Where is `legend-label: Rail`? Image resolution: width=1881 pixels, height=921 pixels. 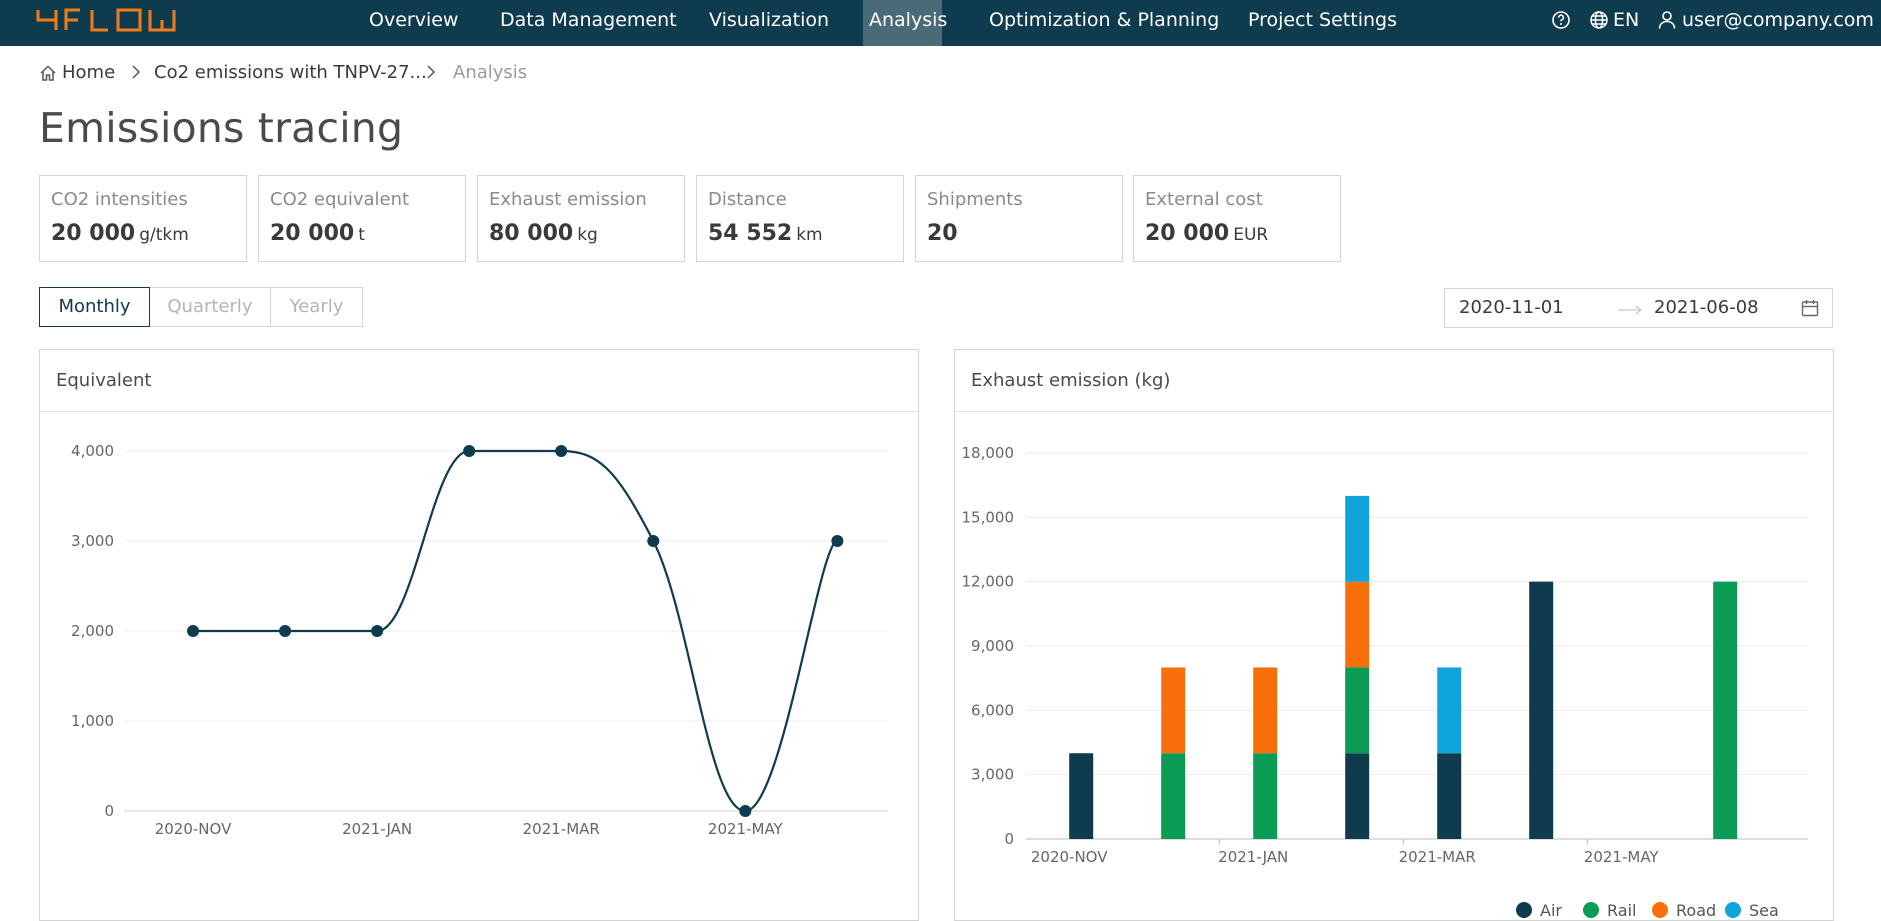 legend-label: Rail is located at coordinates (1621, 910).